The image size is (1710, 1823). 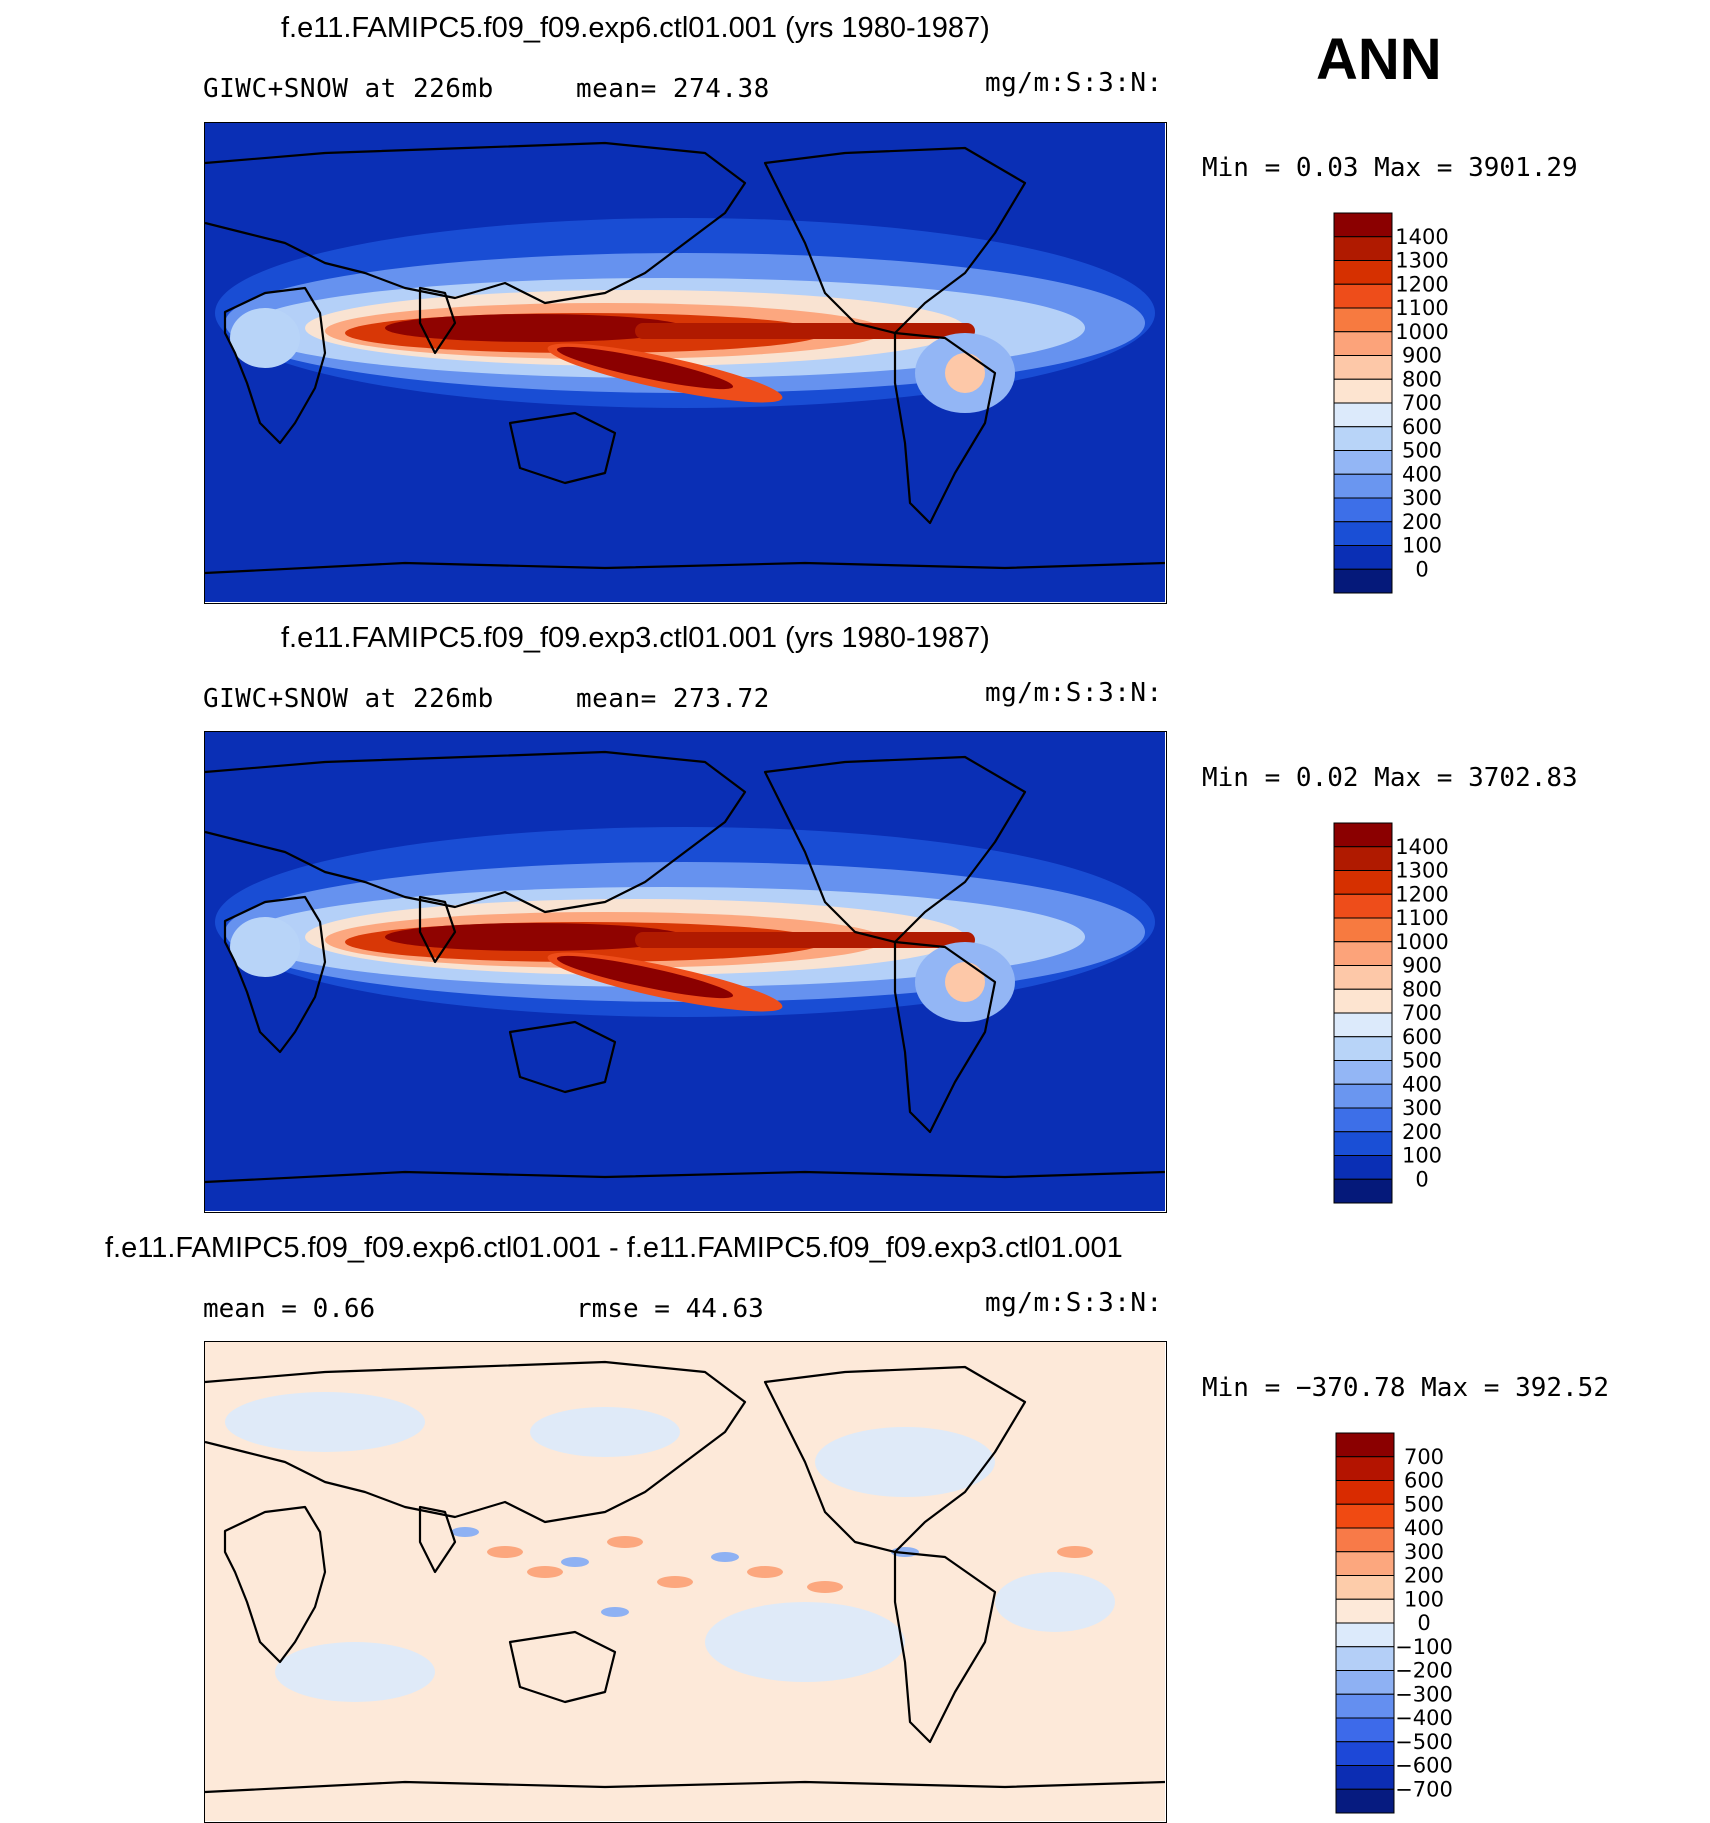 I want to click on panel-1-variable: GIWC+SNOW at 226mb, so click(x=348, y=89).